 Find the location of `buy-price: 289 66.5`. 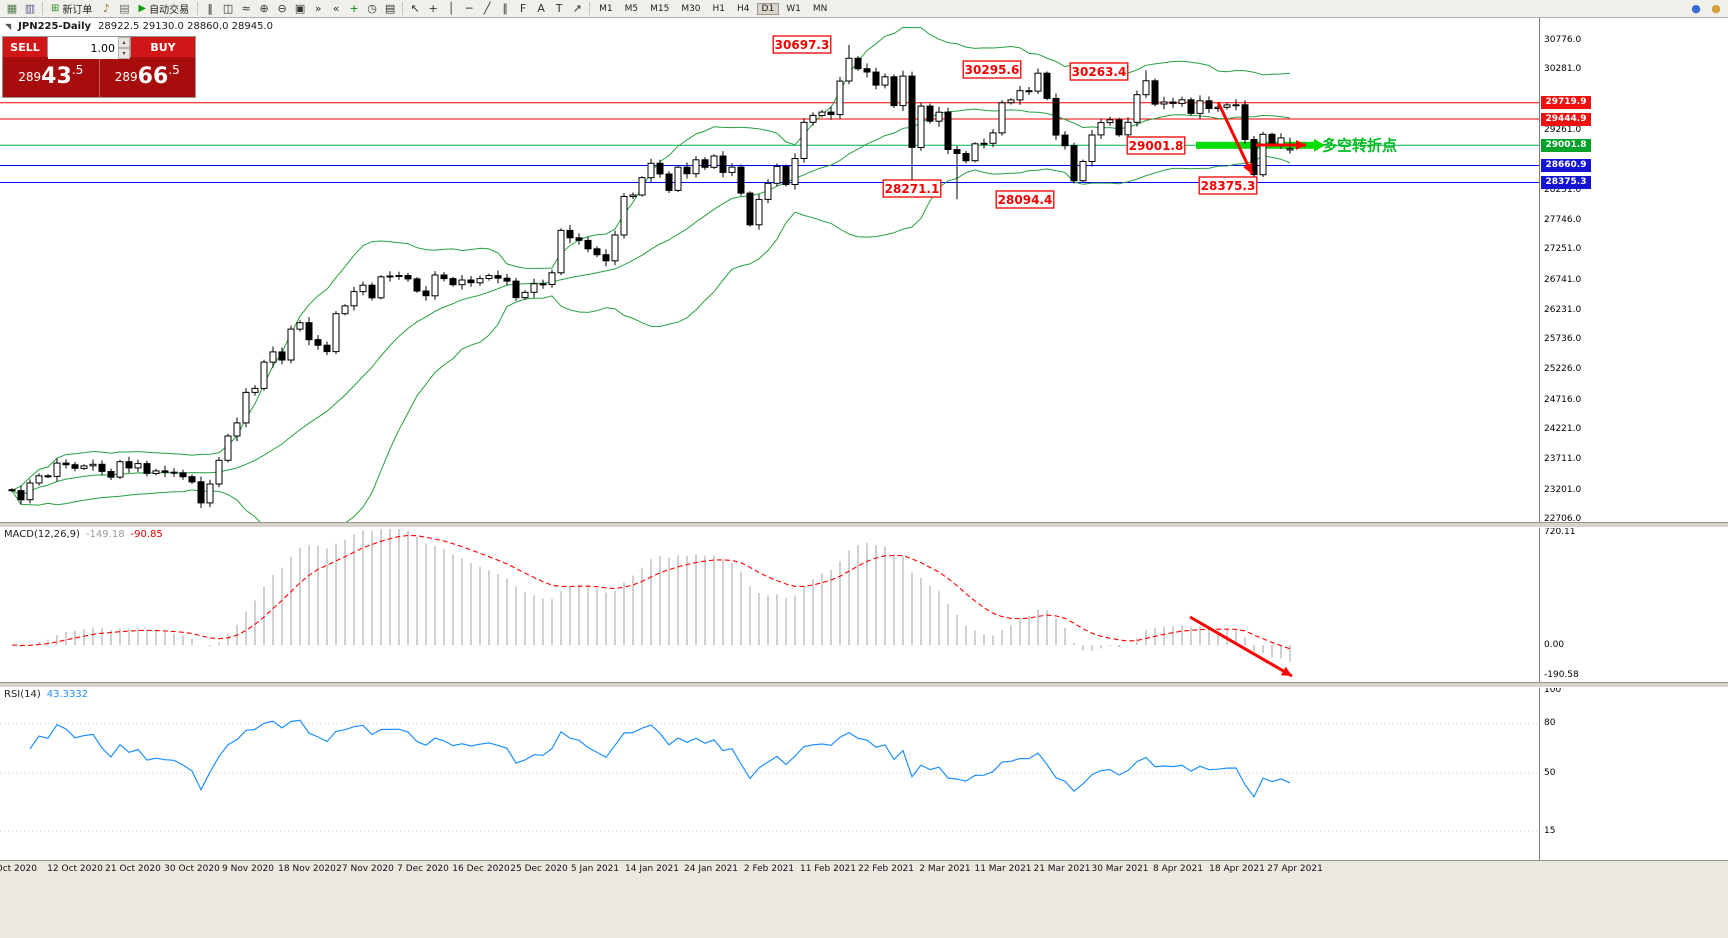

buy-price: 289 66.5 is located at coordinates (148, 77).